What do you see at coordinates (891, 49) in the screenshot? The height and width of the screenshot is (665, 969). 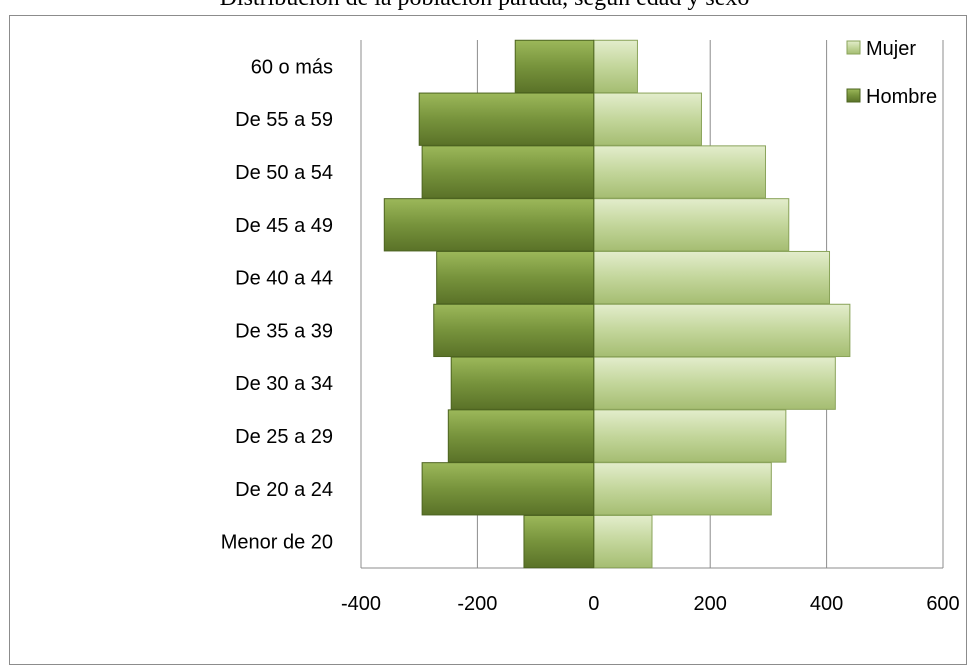 I see `legend-label-mujer: Mujer` at bounding box center [891, 49].